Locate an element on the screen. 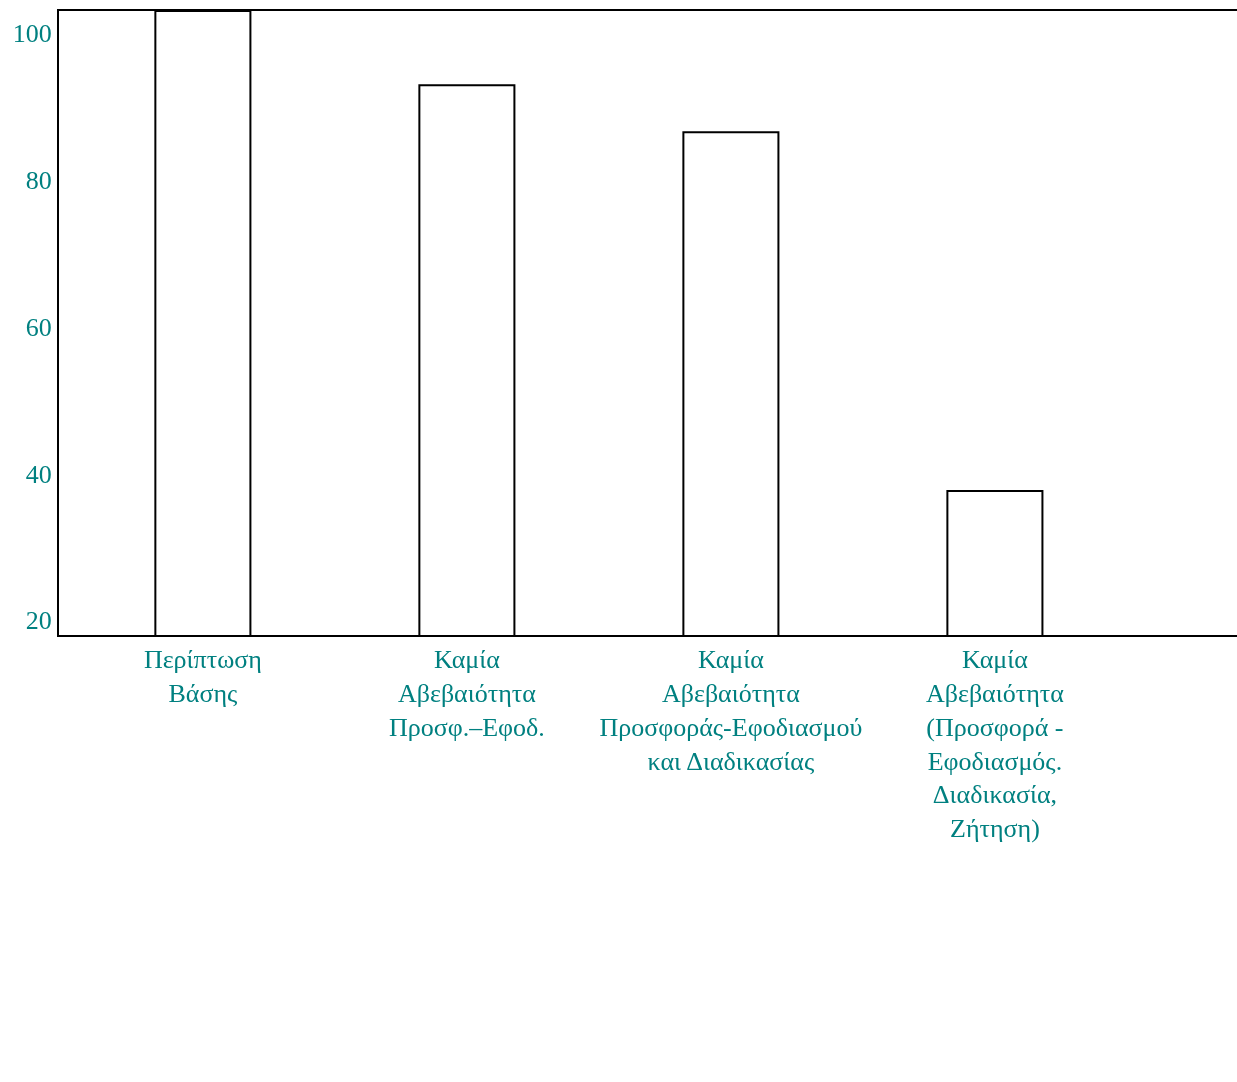  y-tick-label: 80 is located at coordinates (38, 180).